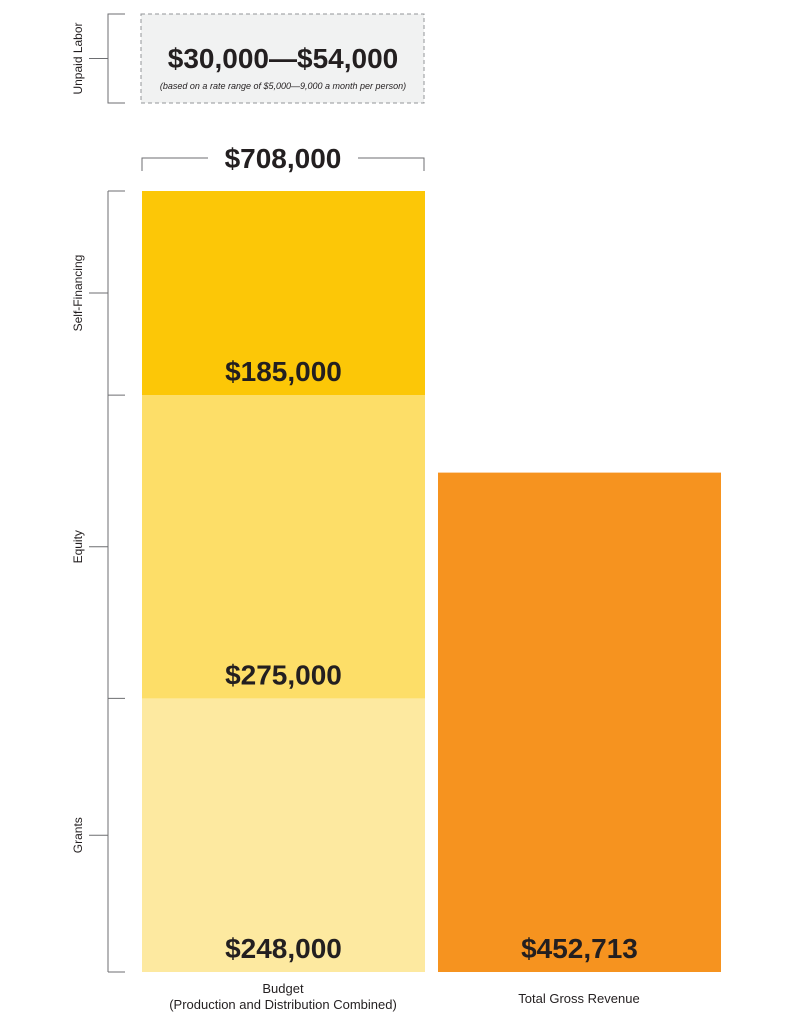  I want to click on bracket-right, so click(391, 164).